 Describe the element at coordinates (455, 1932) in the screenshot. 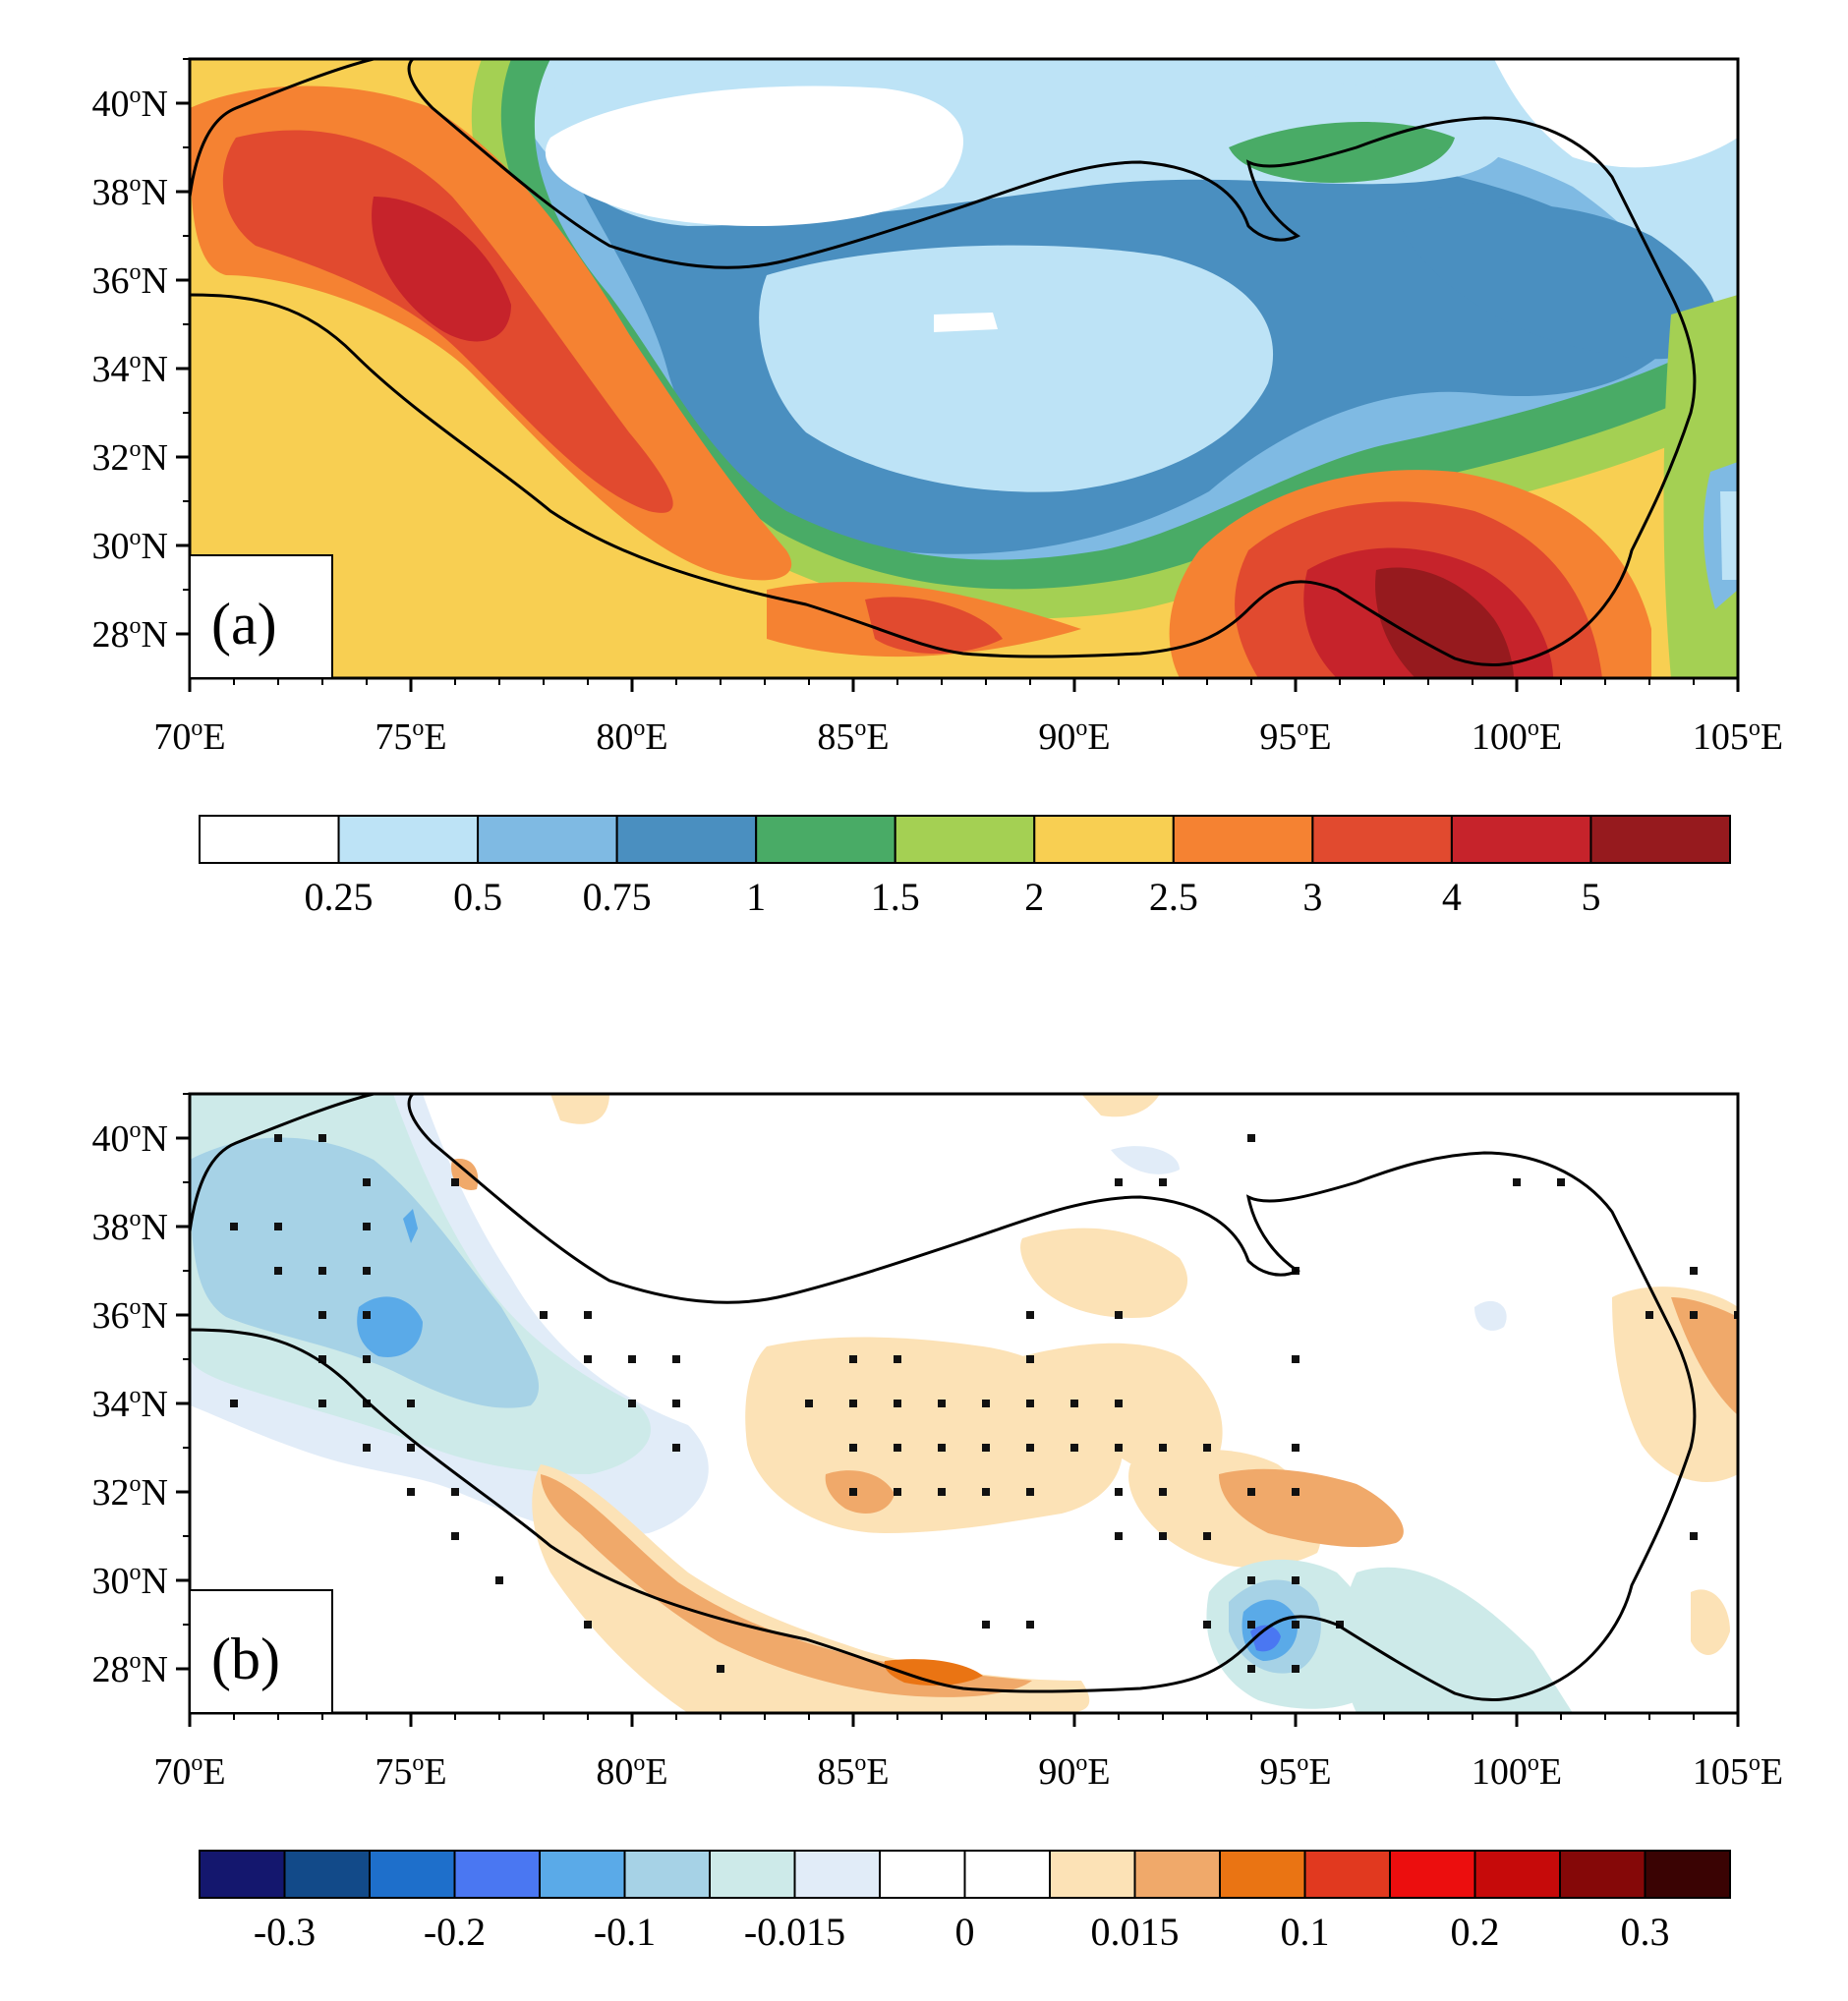

I see `colorbar-label: -0.2` at that location.